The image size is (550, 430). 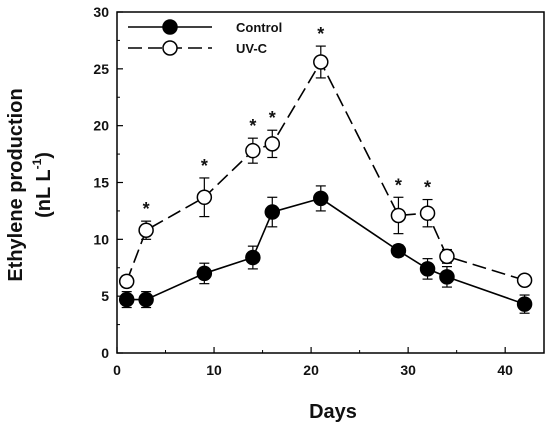 What do you see at coordinates (198, 48) in the screenshot?
I see `legend-item: UV-C` at bounding box center [198, 48].